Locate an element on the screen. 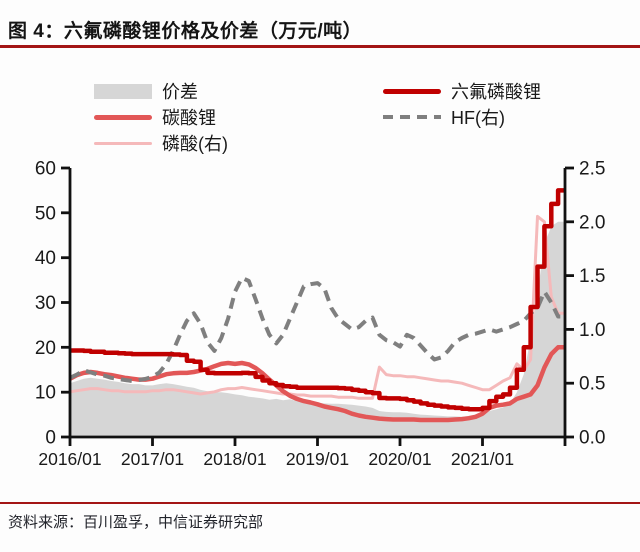  chart-legend: 价差 碳酸锂 磷酸(右) 六氟磷酸锂 HF(右) is located at coordinates (320, 116).